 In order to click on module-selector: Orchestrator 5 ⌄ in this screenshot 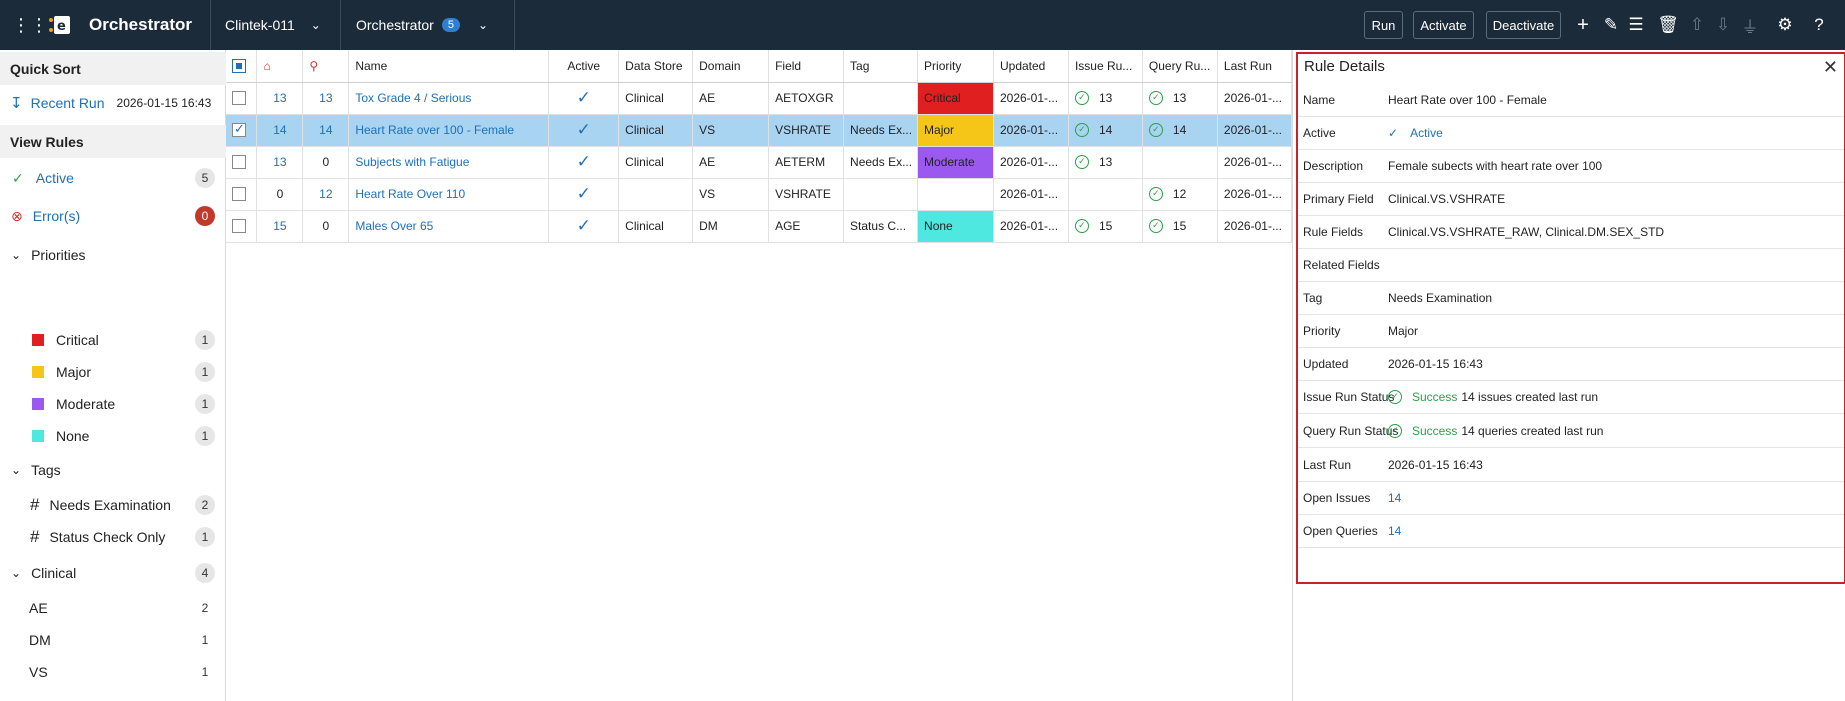, I will do `click(422, 25)`.